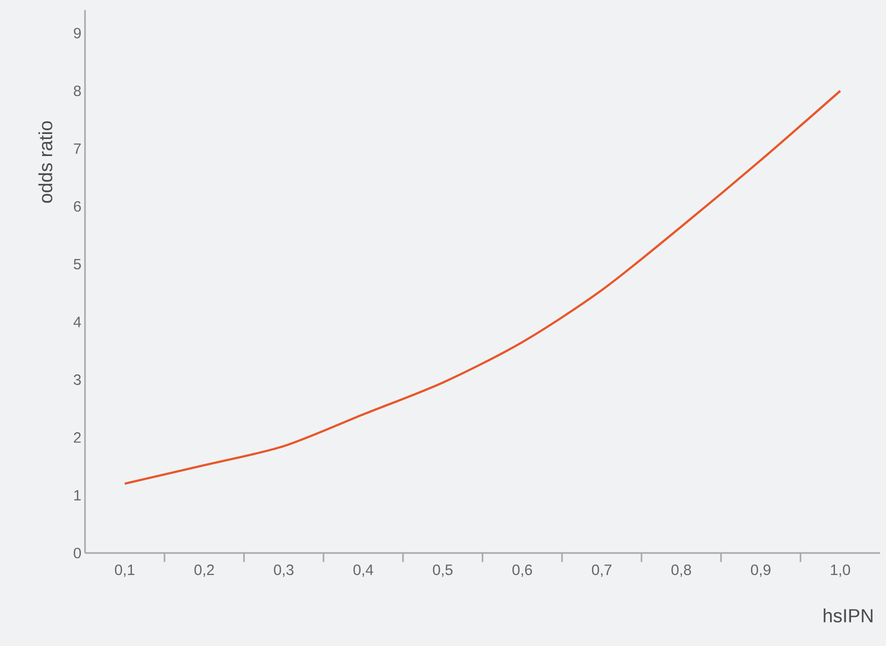 Image resolution: width=886 pixels, height=646 pixels. Describe the element at coordinates (77, 149) in the screenshot. I see `y-tick-label: 7` at that location.